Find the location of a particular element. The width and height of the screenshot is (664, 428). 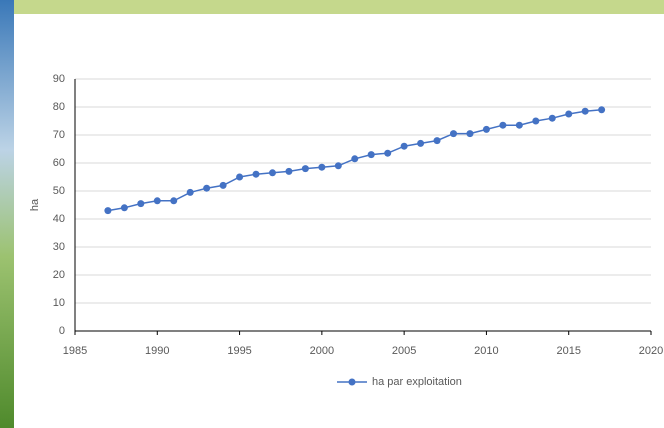

y-tick-label: 60 is located at coordinates (59, 163).